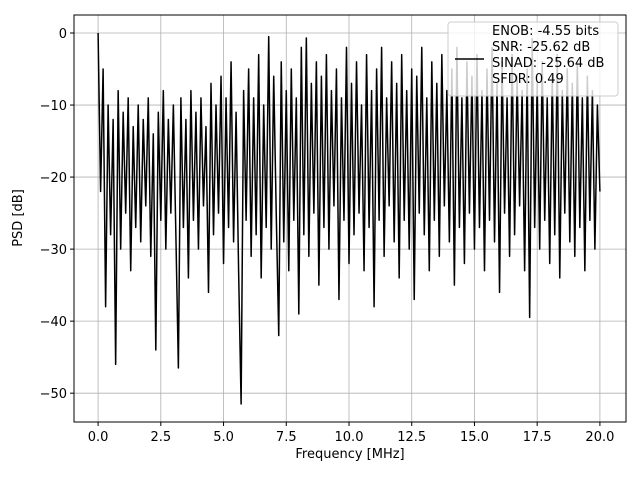 Image resolution: width=640 pixels, height=480 pixels. I want to click on y-tick-label: −50, so click(53, 394).